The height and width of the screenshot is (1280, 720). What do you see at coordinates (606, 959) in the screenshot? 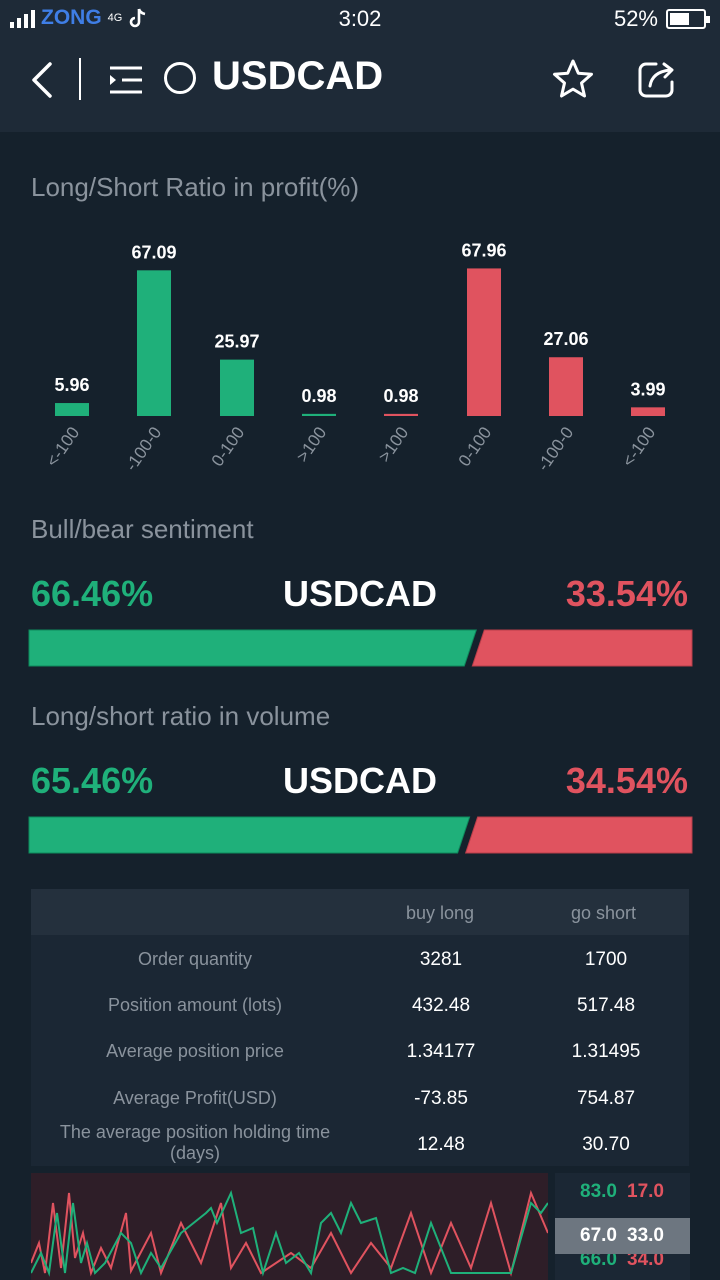
I see `short-value: 1700` at bounding box center [606, 959].